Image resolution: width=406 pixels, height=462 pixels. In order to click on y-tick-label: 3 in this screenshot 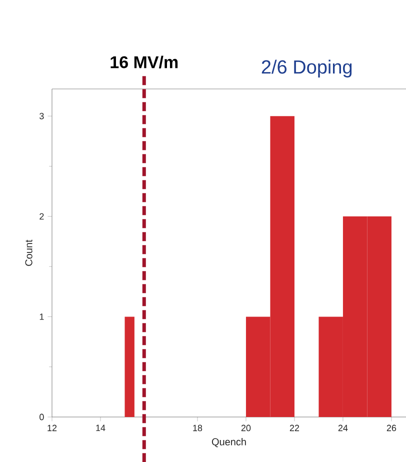, I will do `click(42, 116)`.